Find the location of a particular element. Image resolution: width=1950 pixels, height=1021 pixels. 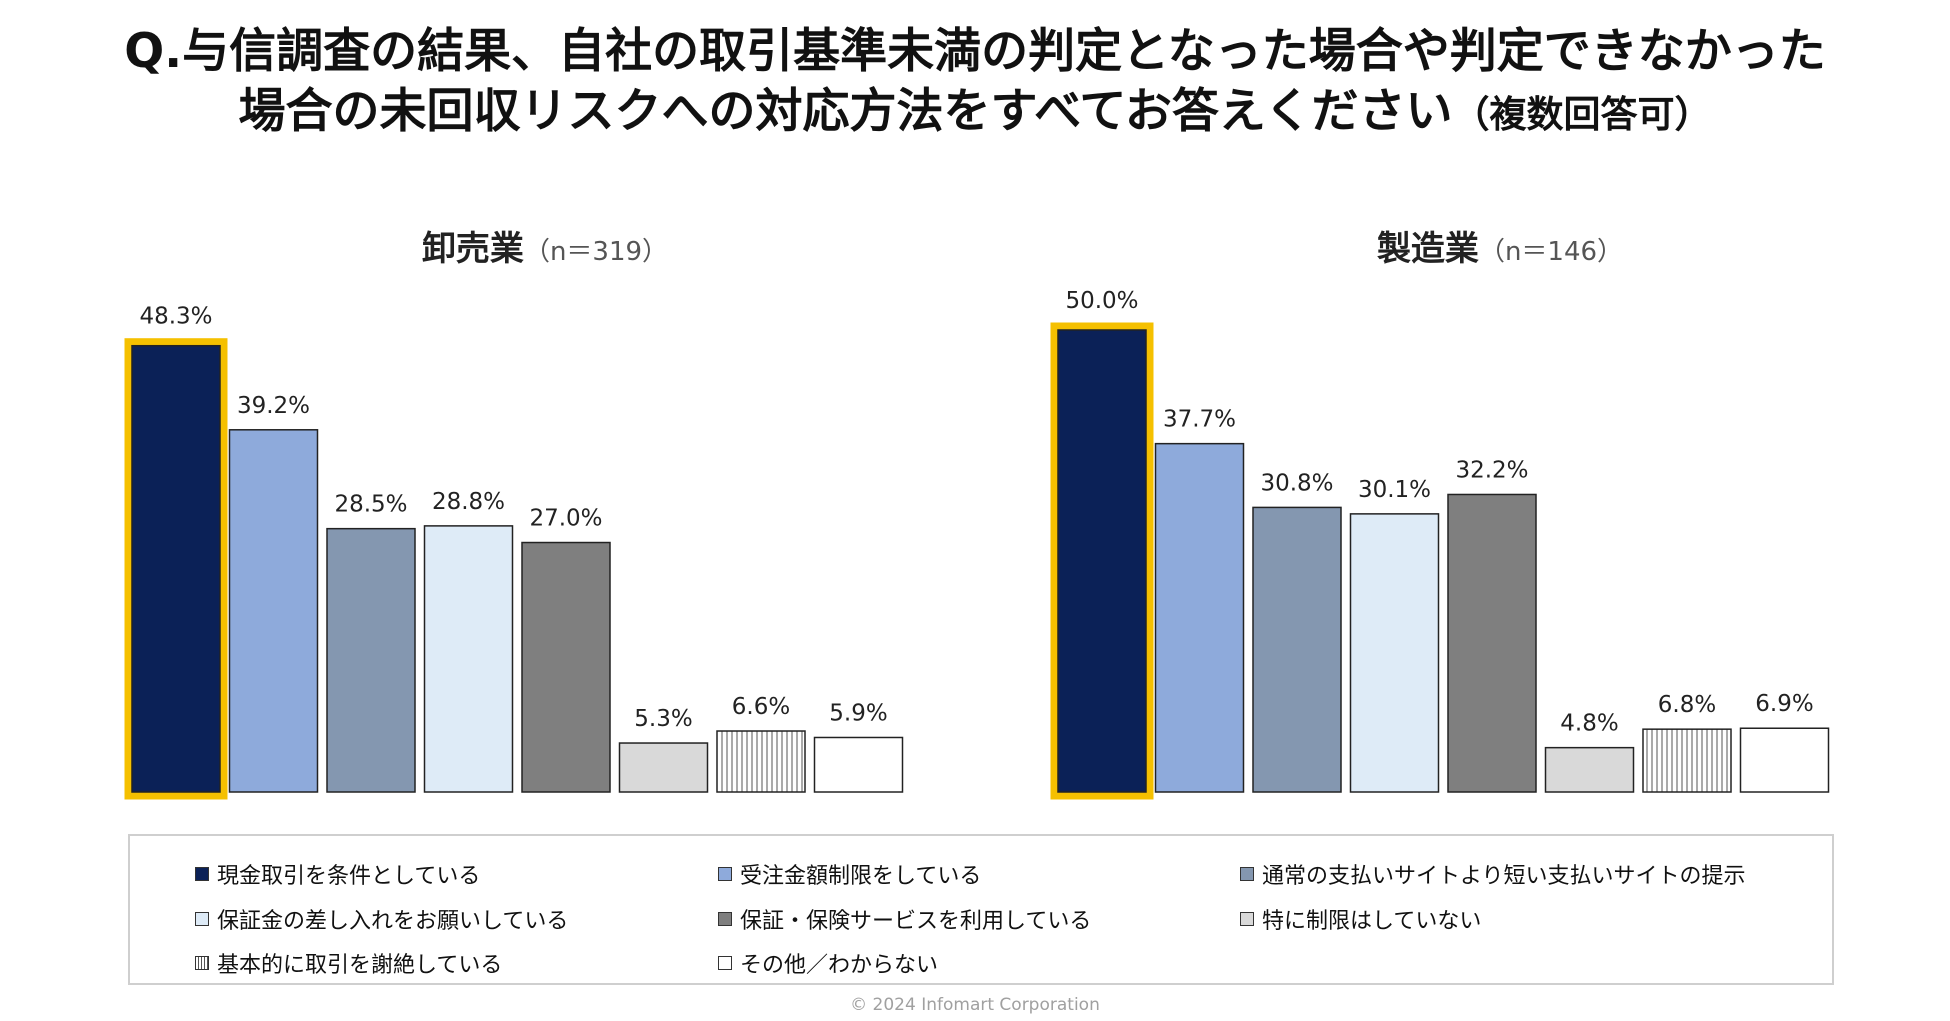

legend-label: 基本的に取引を謝絶している is located at coordinates (360, 965).